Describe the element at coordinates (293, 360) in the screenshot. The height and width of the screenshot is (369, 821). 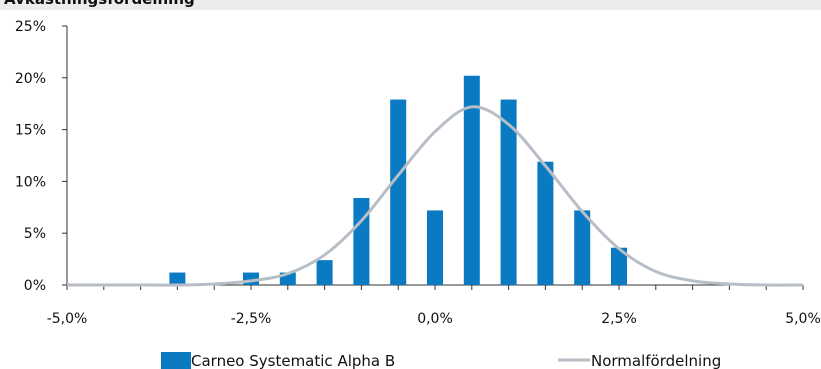
I see `legend-label-bars: Carneo Systematic Alpha B` at that location.